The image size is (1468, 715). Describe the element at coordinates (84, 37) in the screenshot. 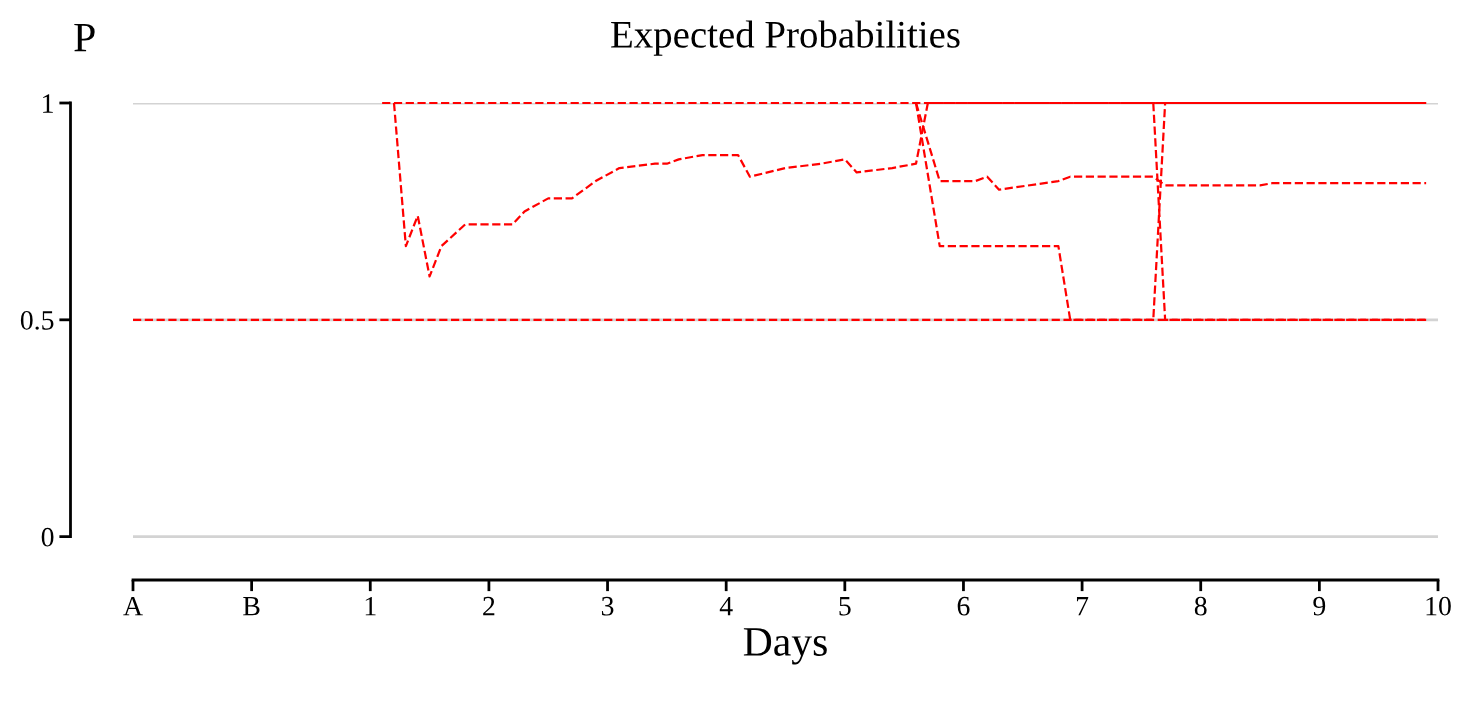

I see `y-axis-title: P` at that location.